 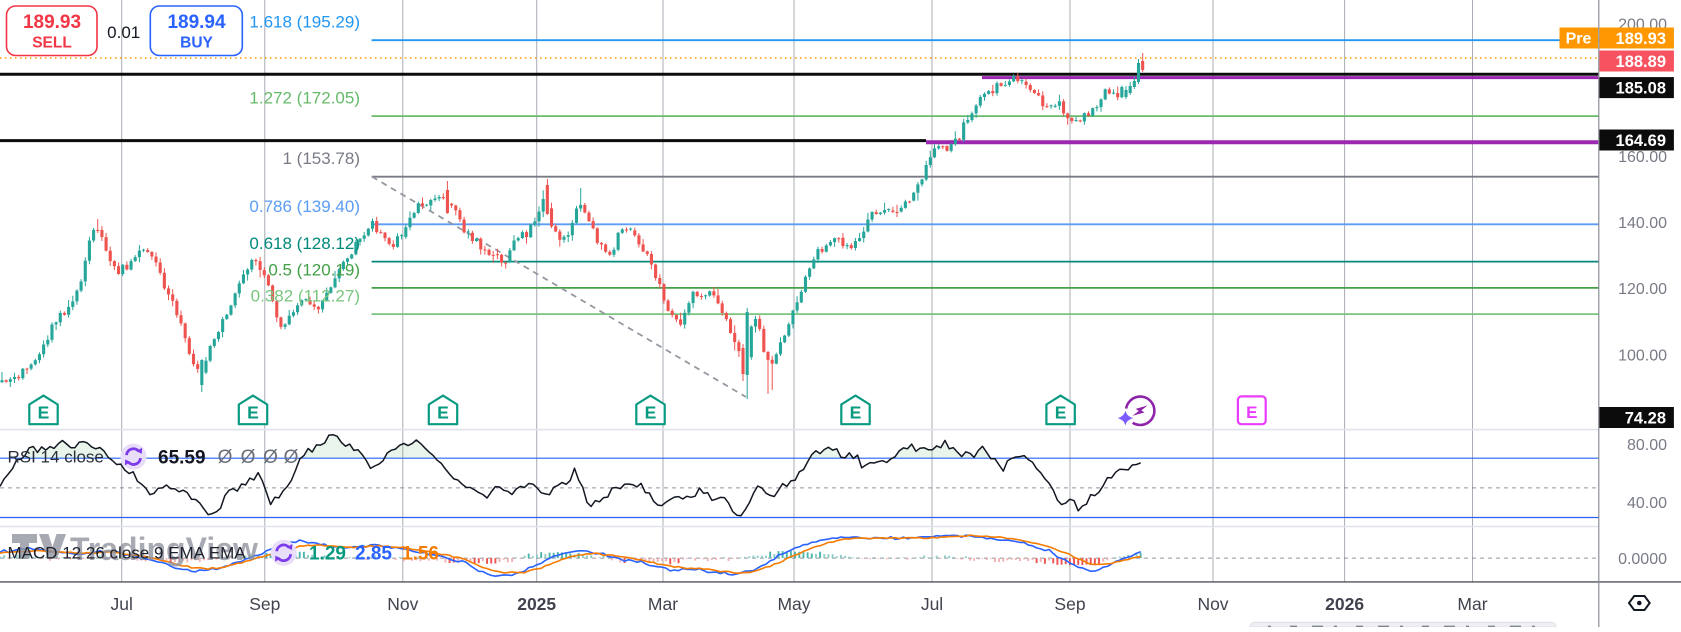 What do you see at coordinates (196, 22) in the screenshot?
I see `svg-text: 189.94` at bounding box center [196, 22].